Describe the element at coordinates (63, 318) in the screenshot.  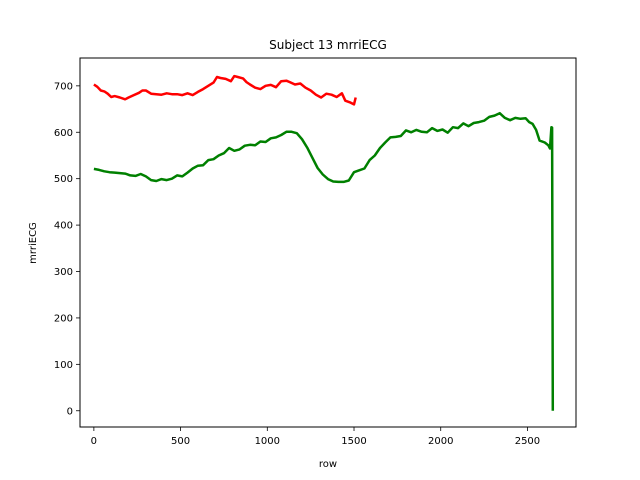
I see `y-tick-label: 200` at that location.